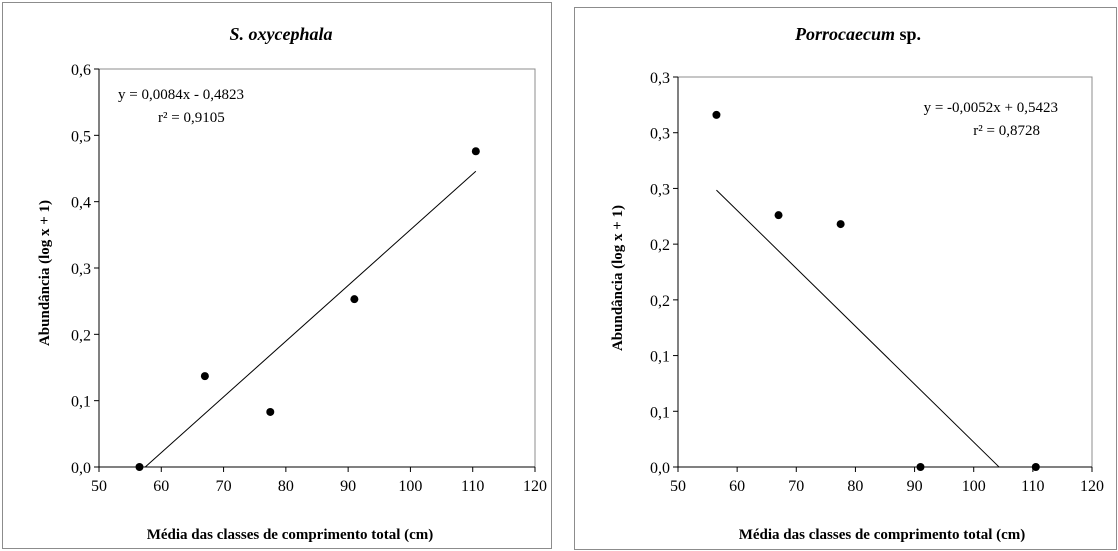  What do you see at coordinates (908, 34) in the screenshot?
I see `chart-title-suffix: sp.` at bounding box center [908, 34].